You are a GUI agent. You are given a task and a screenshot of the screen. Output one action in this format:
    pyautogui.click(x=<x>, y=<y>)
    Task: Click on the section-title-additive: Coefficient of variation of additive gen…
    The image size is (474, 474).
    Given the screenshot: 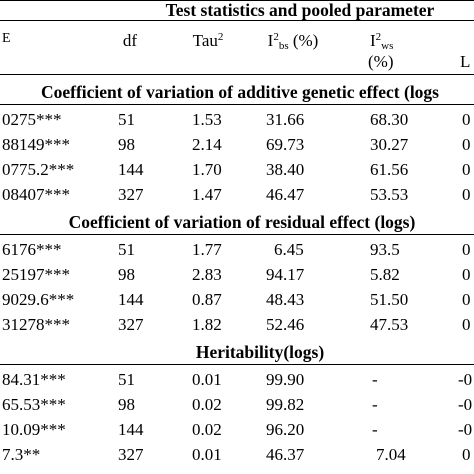 What is the action you would take?
    pyautogui.click(x=239, y=92)
    